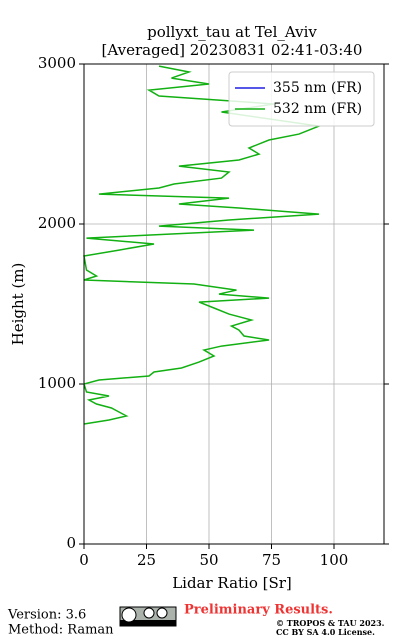 This screenshot has width=400, height=640. What do you see at coordinates (301, 99) in the screenshot?
I see `legend-box` at bounding box center [301, 99].